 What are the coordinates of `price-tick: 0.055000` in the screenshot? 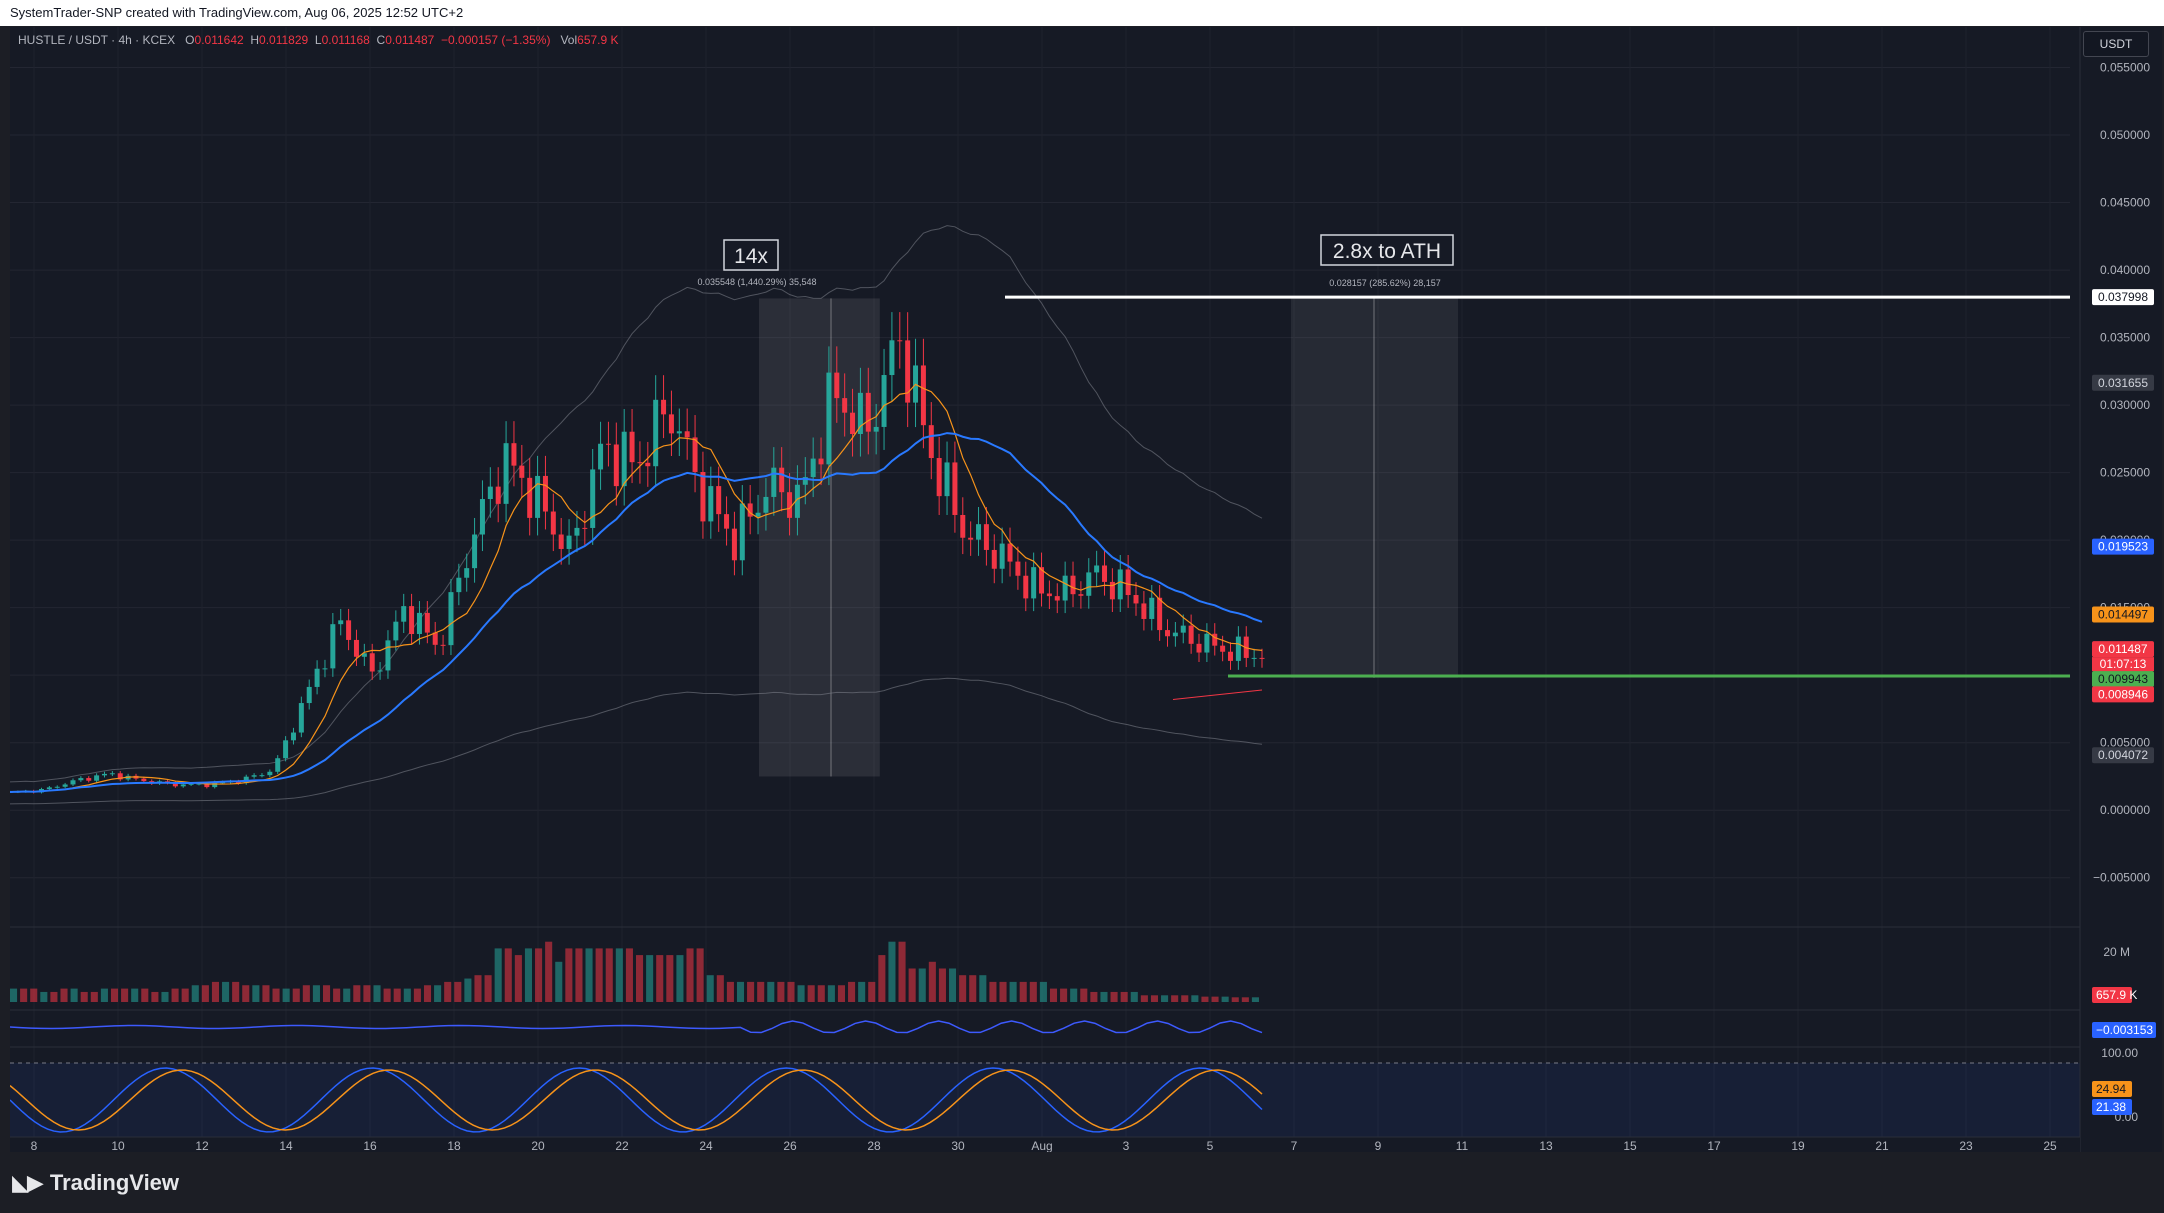 It's located at (2125, 68).